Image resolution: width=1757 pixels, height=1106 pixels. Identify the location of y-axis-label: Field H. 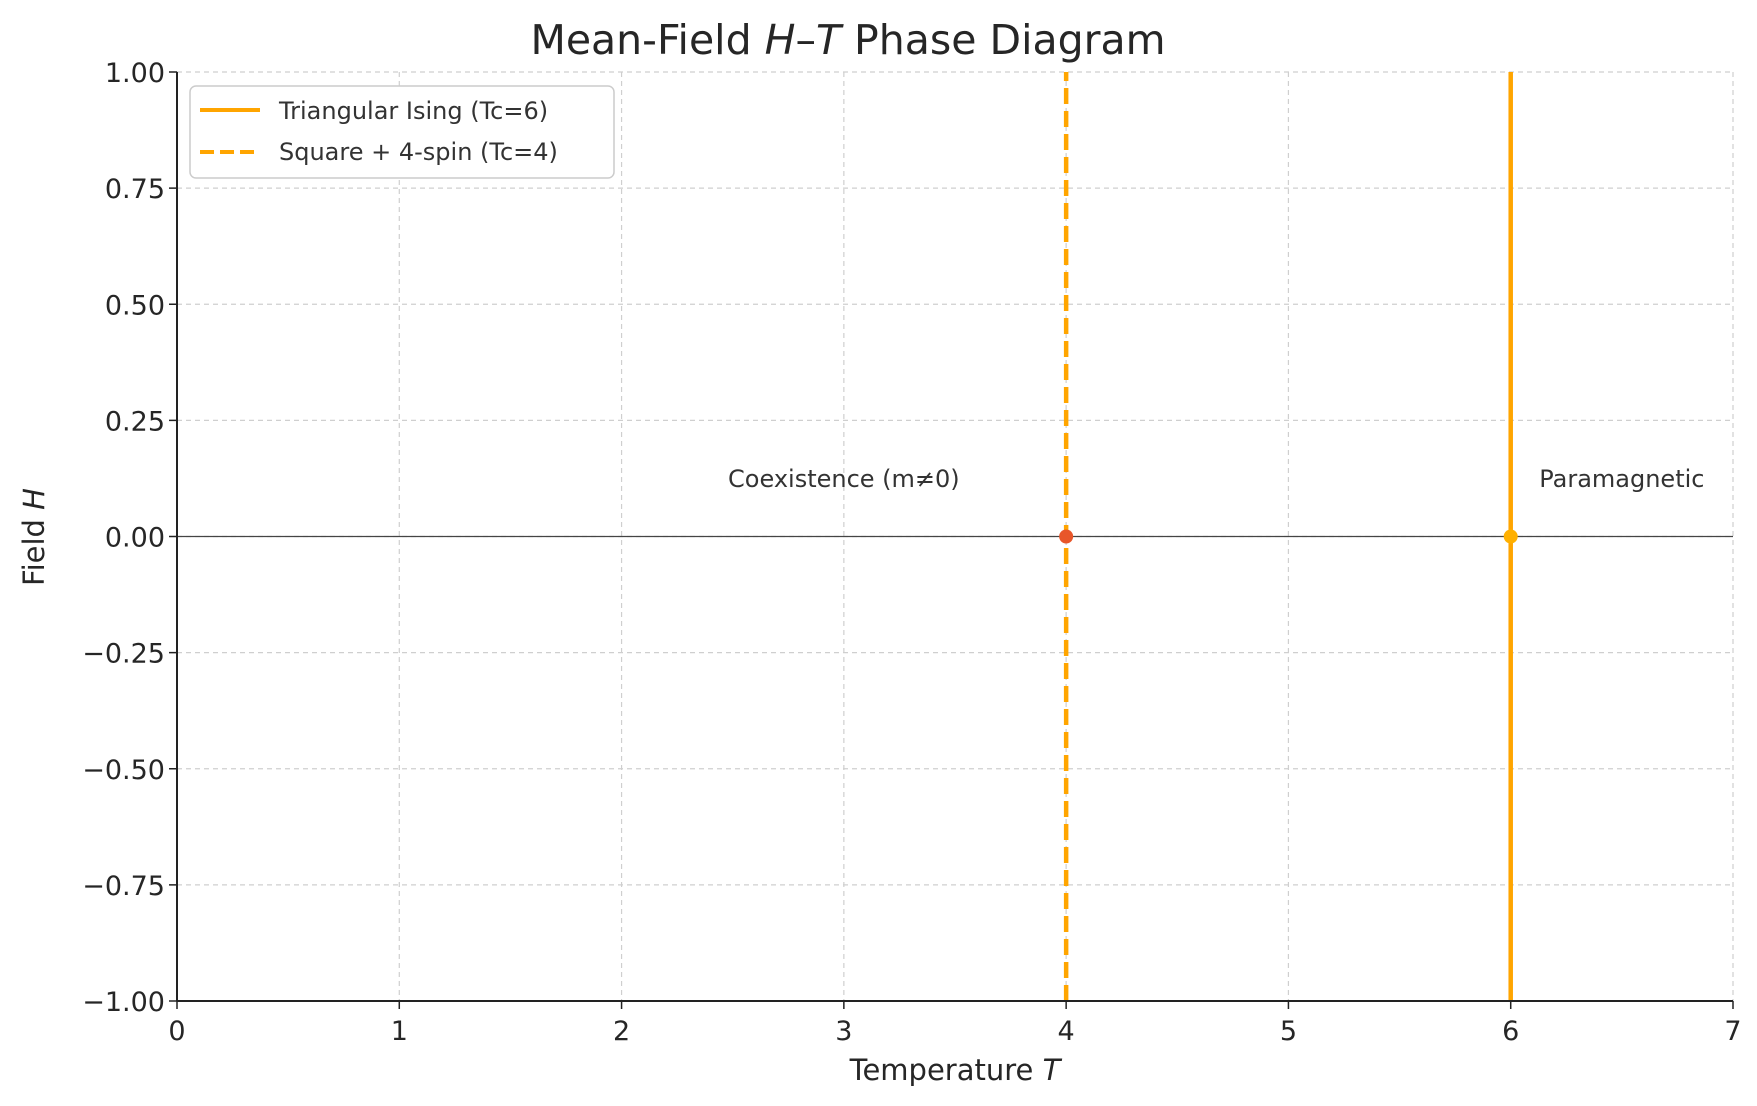
(34, 537).